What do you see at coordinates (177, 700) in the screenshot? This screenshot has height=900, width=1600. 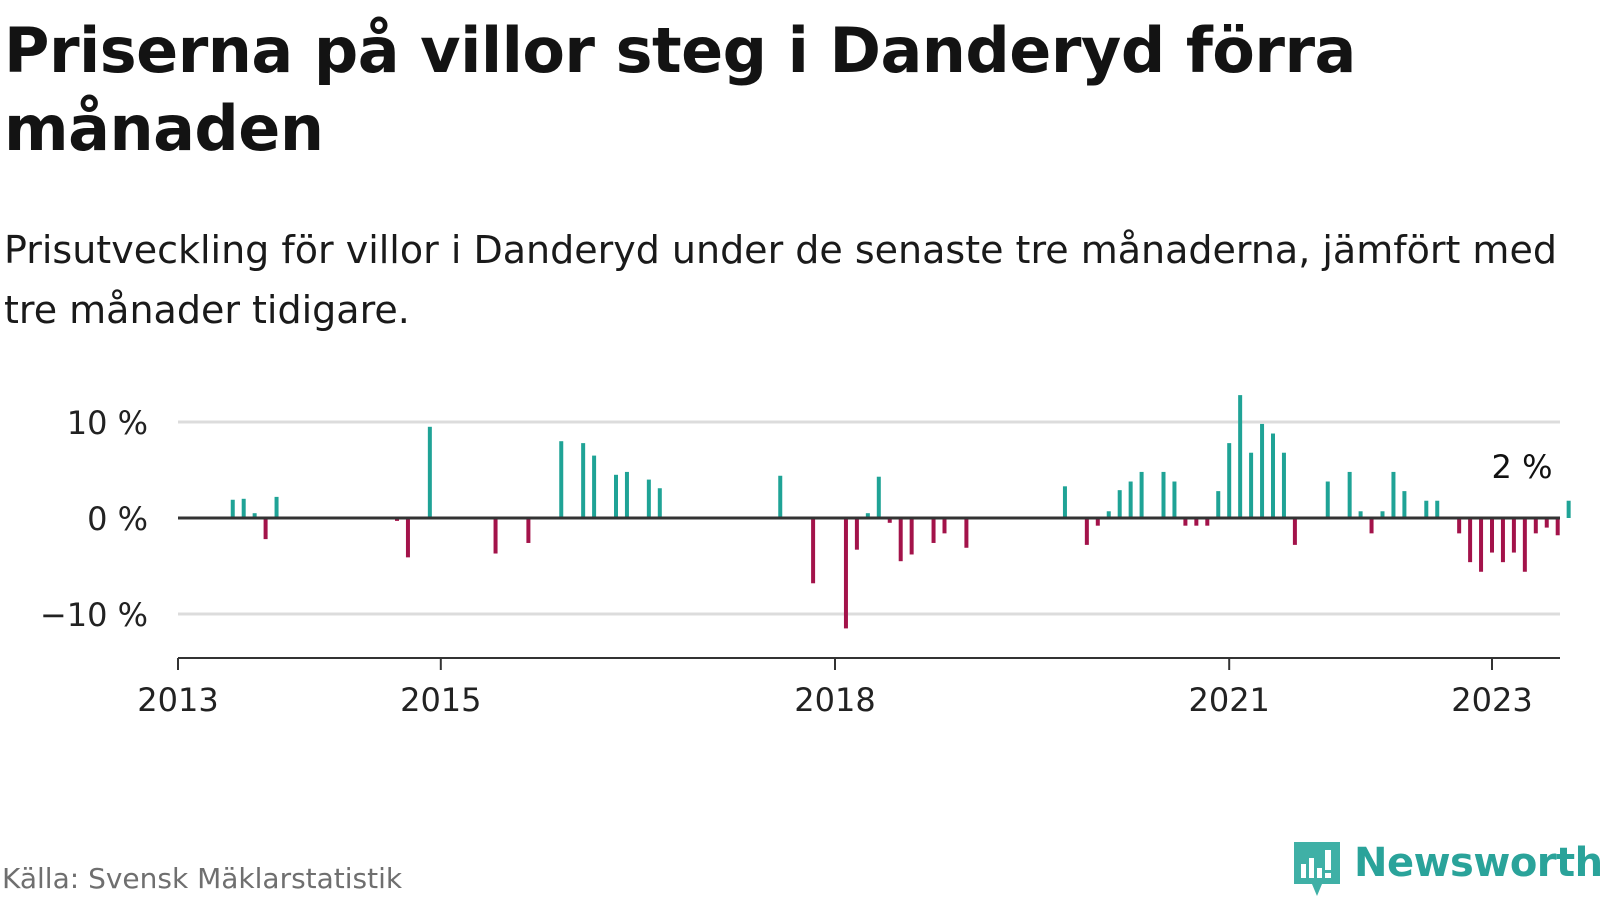 I see `x-tick-label: 2013` at bounding box center [177, 700].